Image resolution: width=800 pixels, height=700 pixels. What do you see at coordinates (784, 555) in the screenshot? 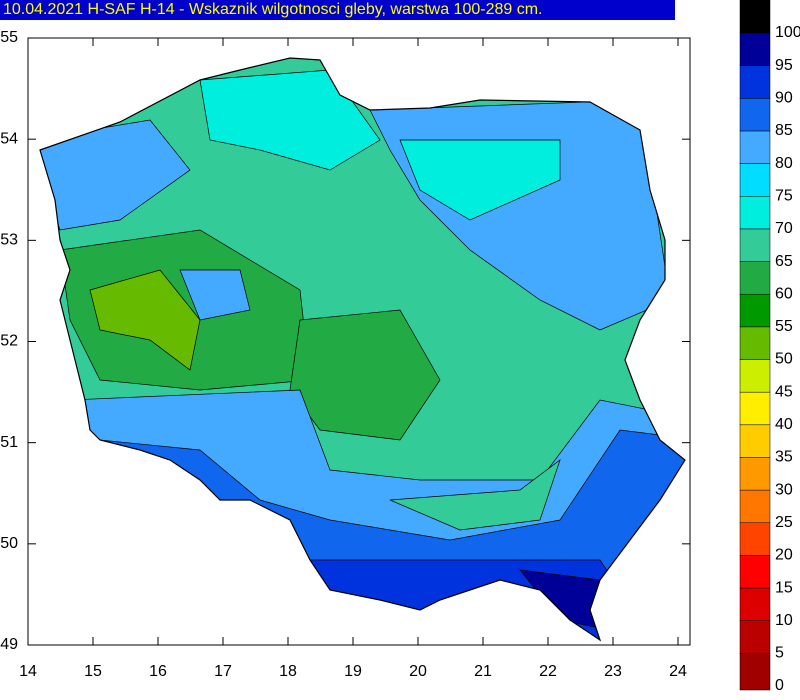
I see `colorbar-label: 20` at bounding box center [784, 555].